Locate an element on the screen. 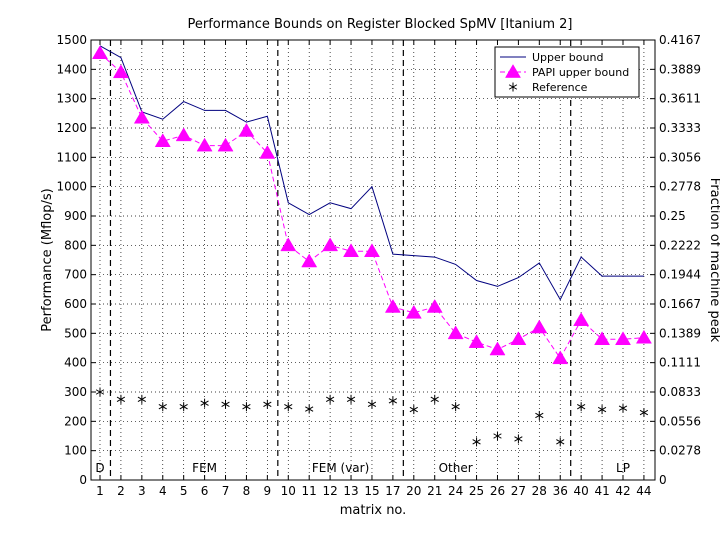 The height and width of the screenshot is (540, 720). x-tick-label: 9 is located at coordinates (268, 491).